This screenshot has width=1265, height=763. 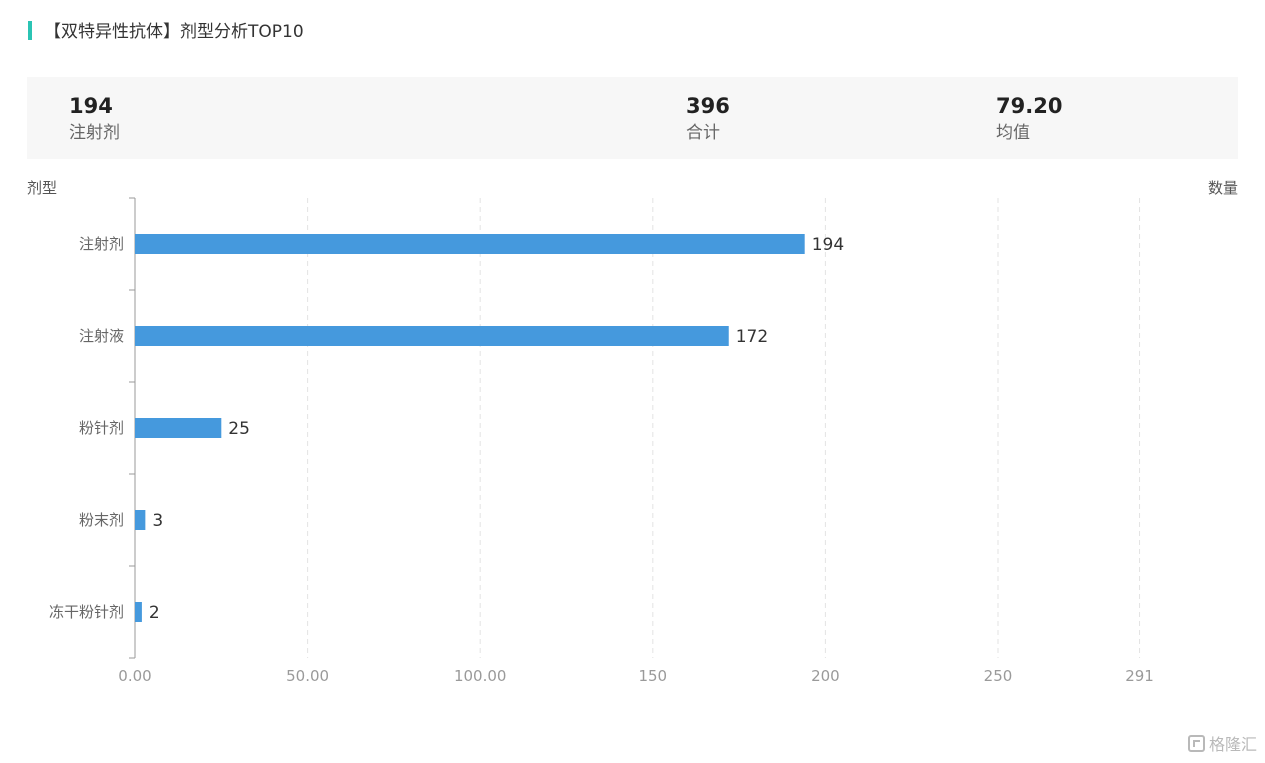 I want to click on stat-mean-value: 79.20, so click(x=1029, y=106).